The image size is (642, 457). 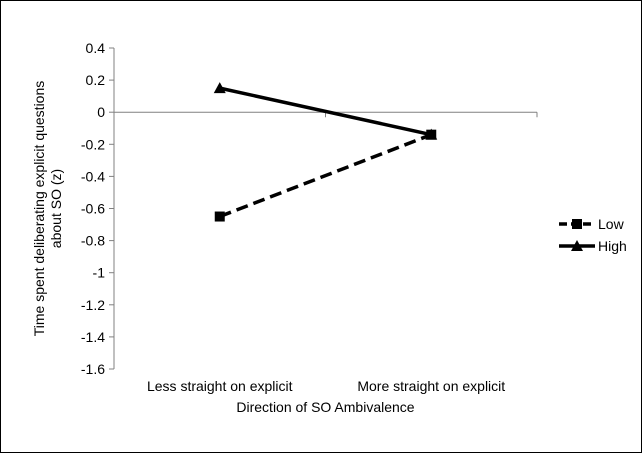 What do you see at coordinates (93, 305) in the screenshot?
I see `y-tick-label: -1.2` at bounding box center [93, 305].